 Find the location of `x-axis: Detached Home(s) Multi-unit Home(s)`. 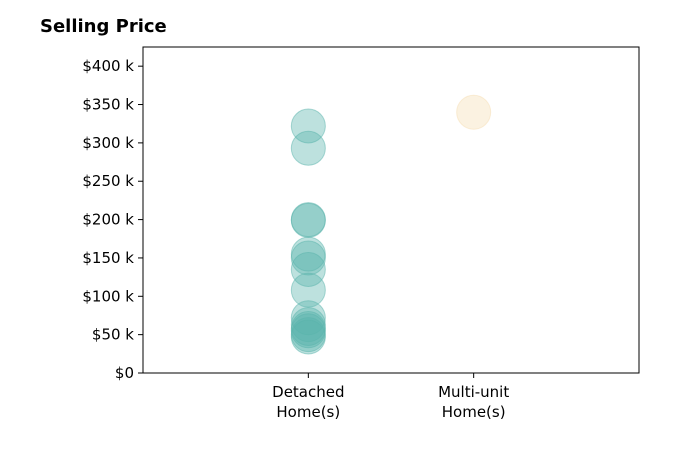

x-axis: Detached Home(s) Multi-unit Home(s) is located at coordinates (390, 397).